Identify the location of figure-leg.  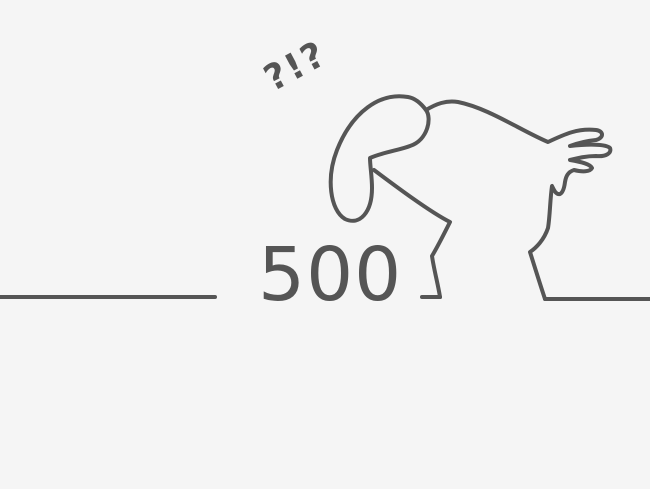
(412, 233).